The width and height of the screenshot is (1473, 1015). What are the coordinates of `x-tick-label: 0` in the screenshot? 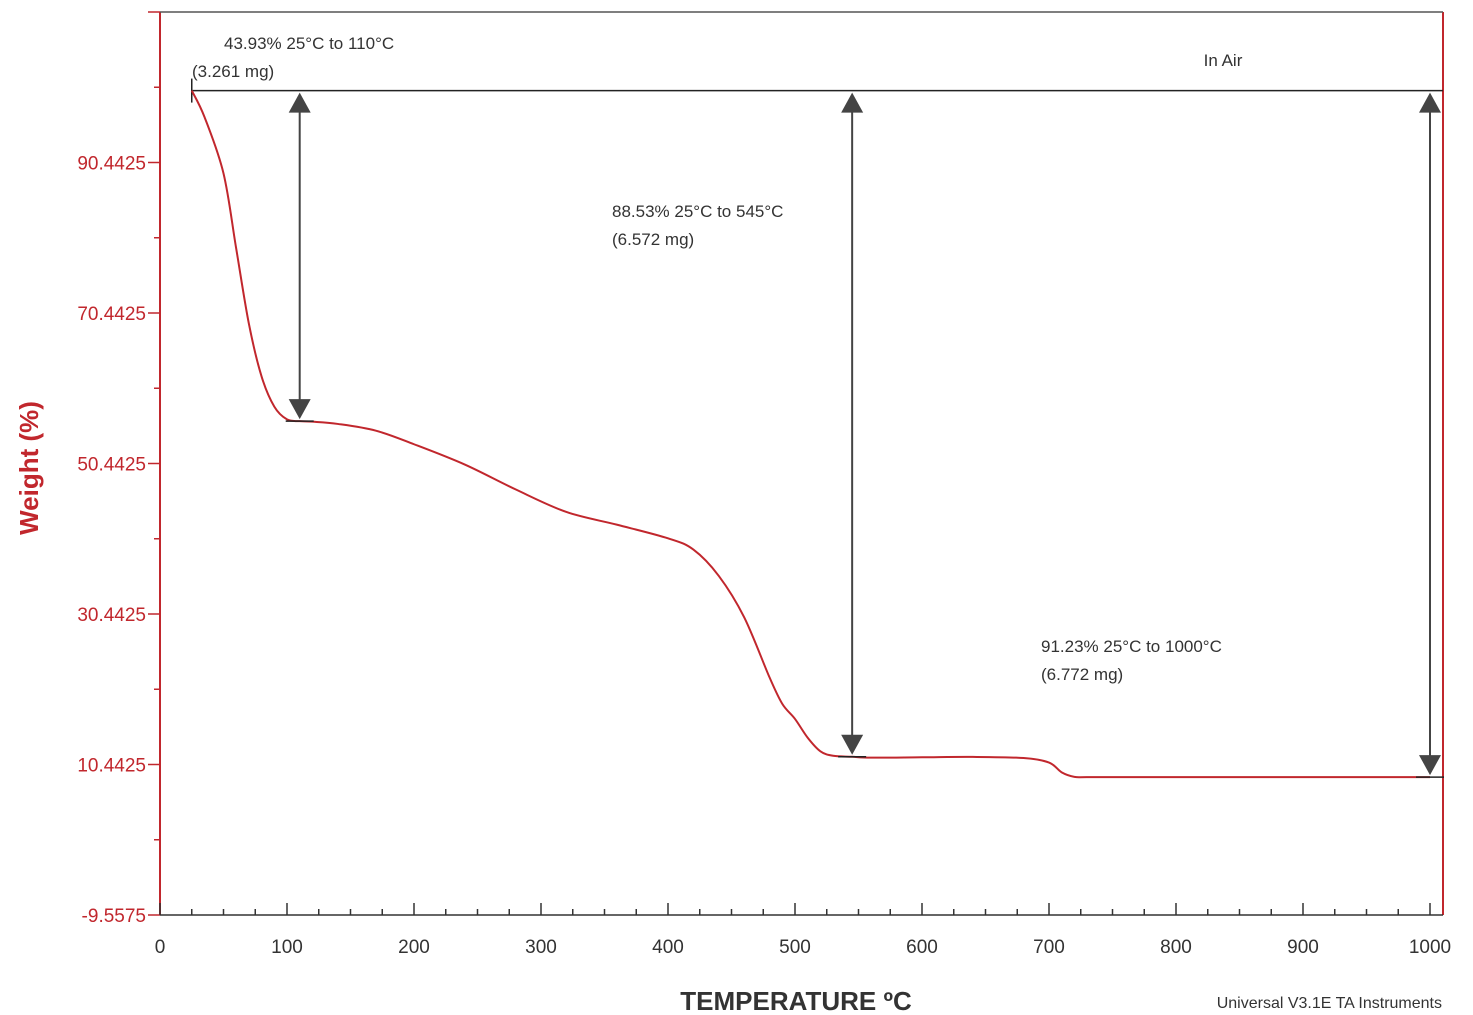 It's located at (160, 947).